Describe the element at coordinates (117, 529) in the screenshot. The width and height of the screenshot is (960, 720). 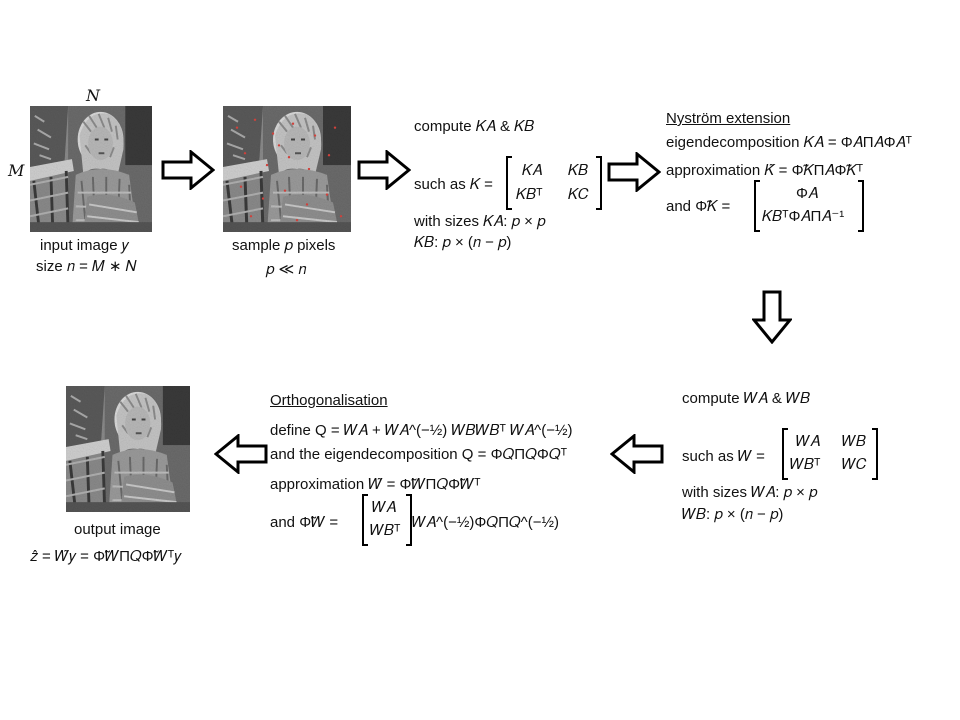
I see `output-image-caption-1: output image` at that location.